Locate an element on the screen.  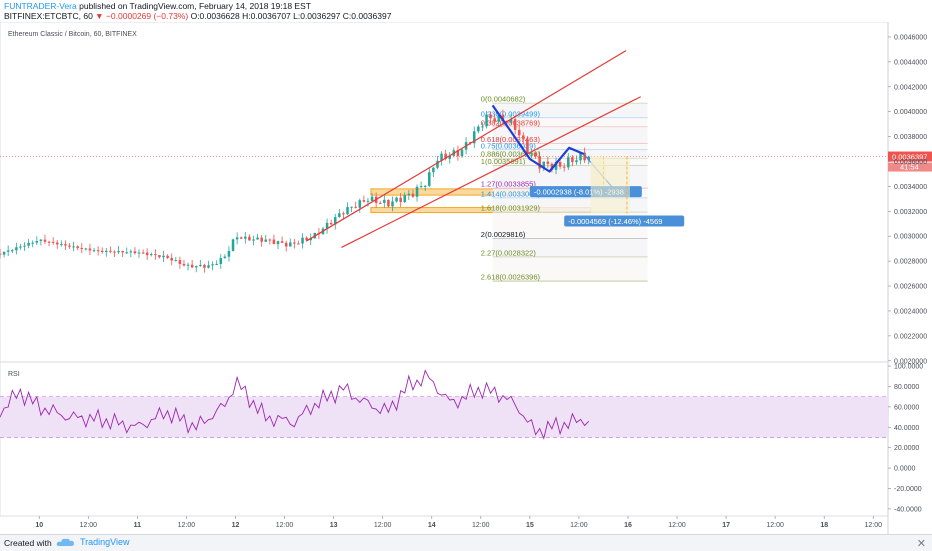
tradingview-logo-icon is located at coordinates (65, 542).